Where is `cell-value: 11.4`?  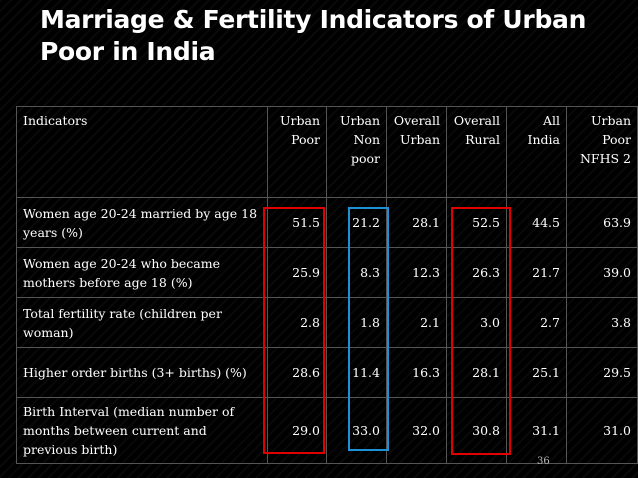
cell-value: 11.4 is located at coordinates (356, 372).